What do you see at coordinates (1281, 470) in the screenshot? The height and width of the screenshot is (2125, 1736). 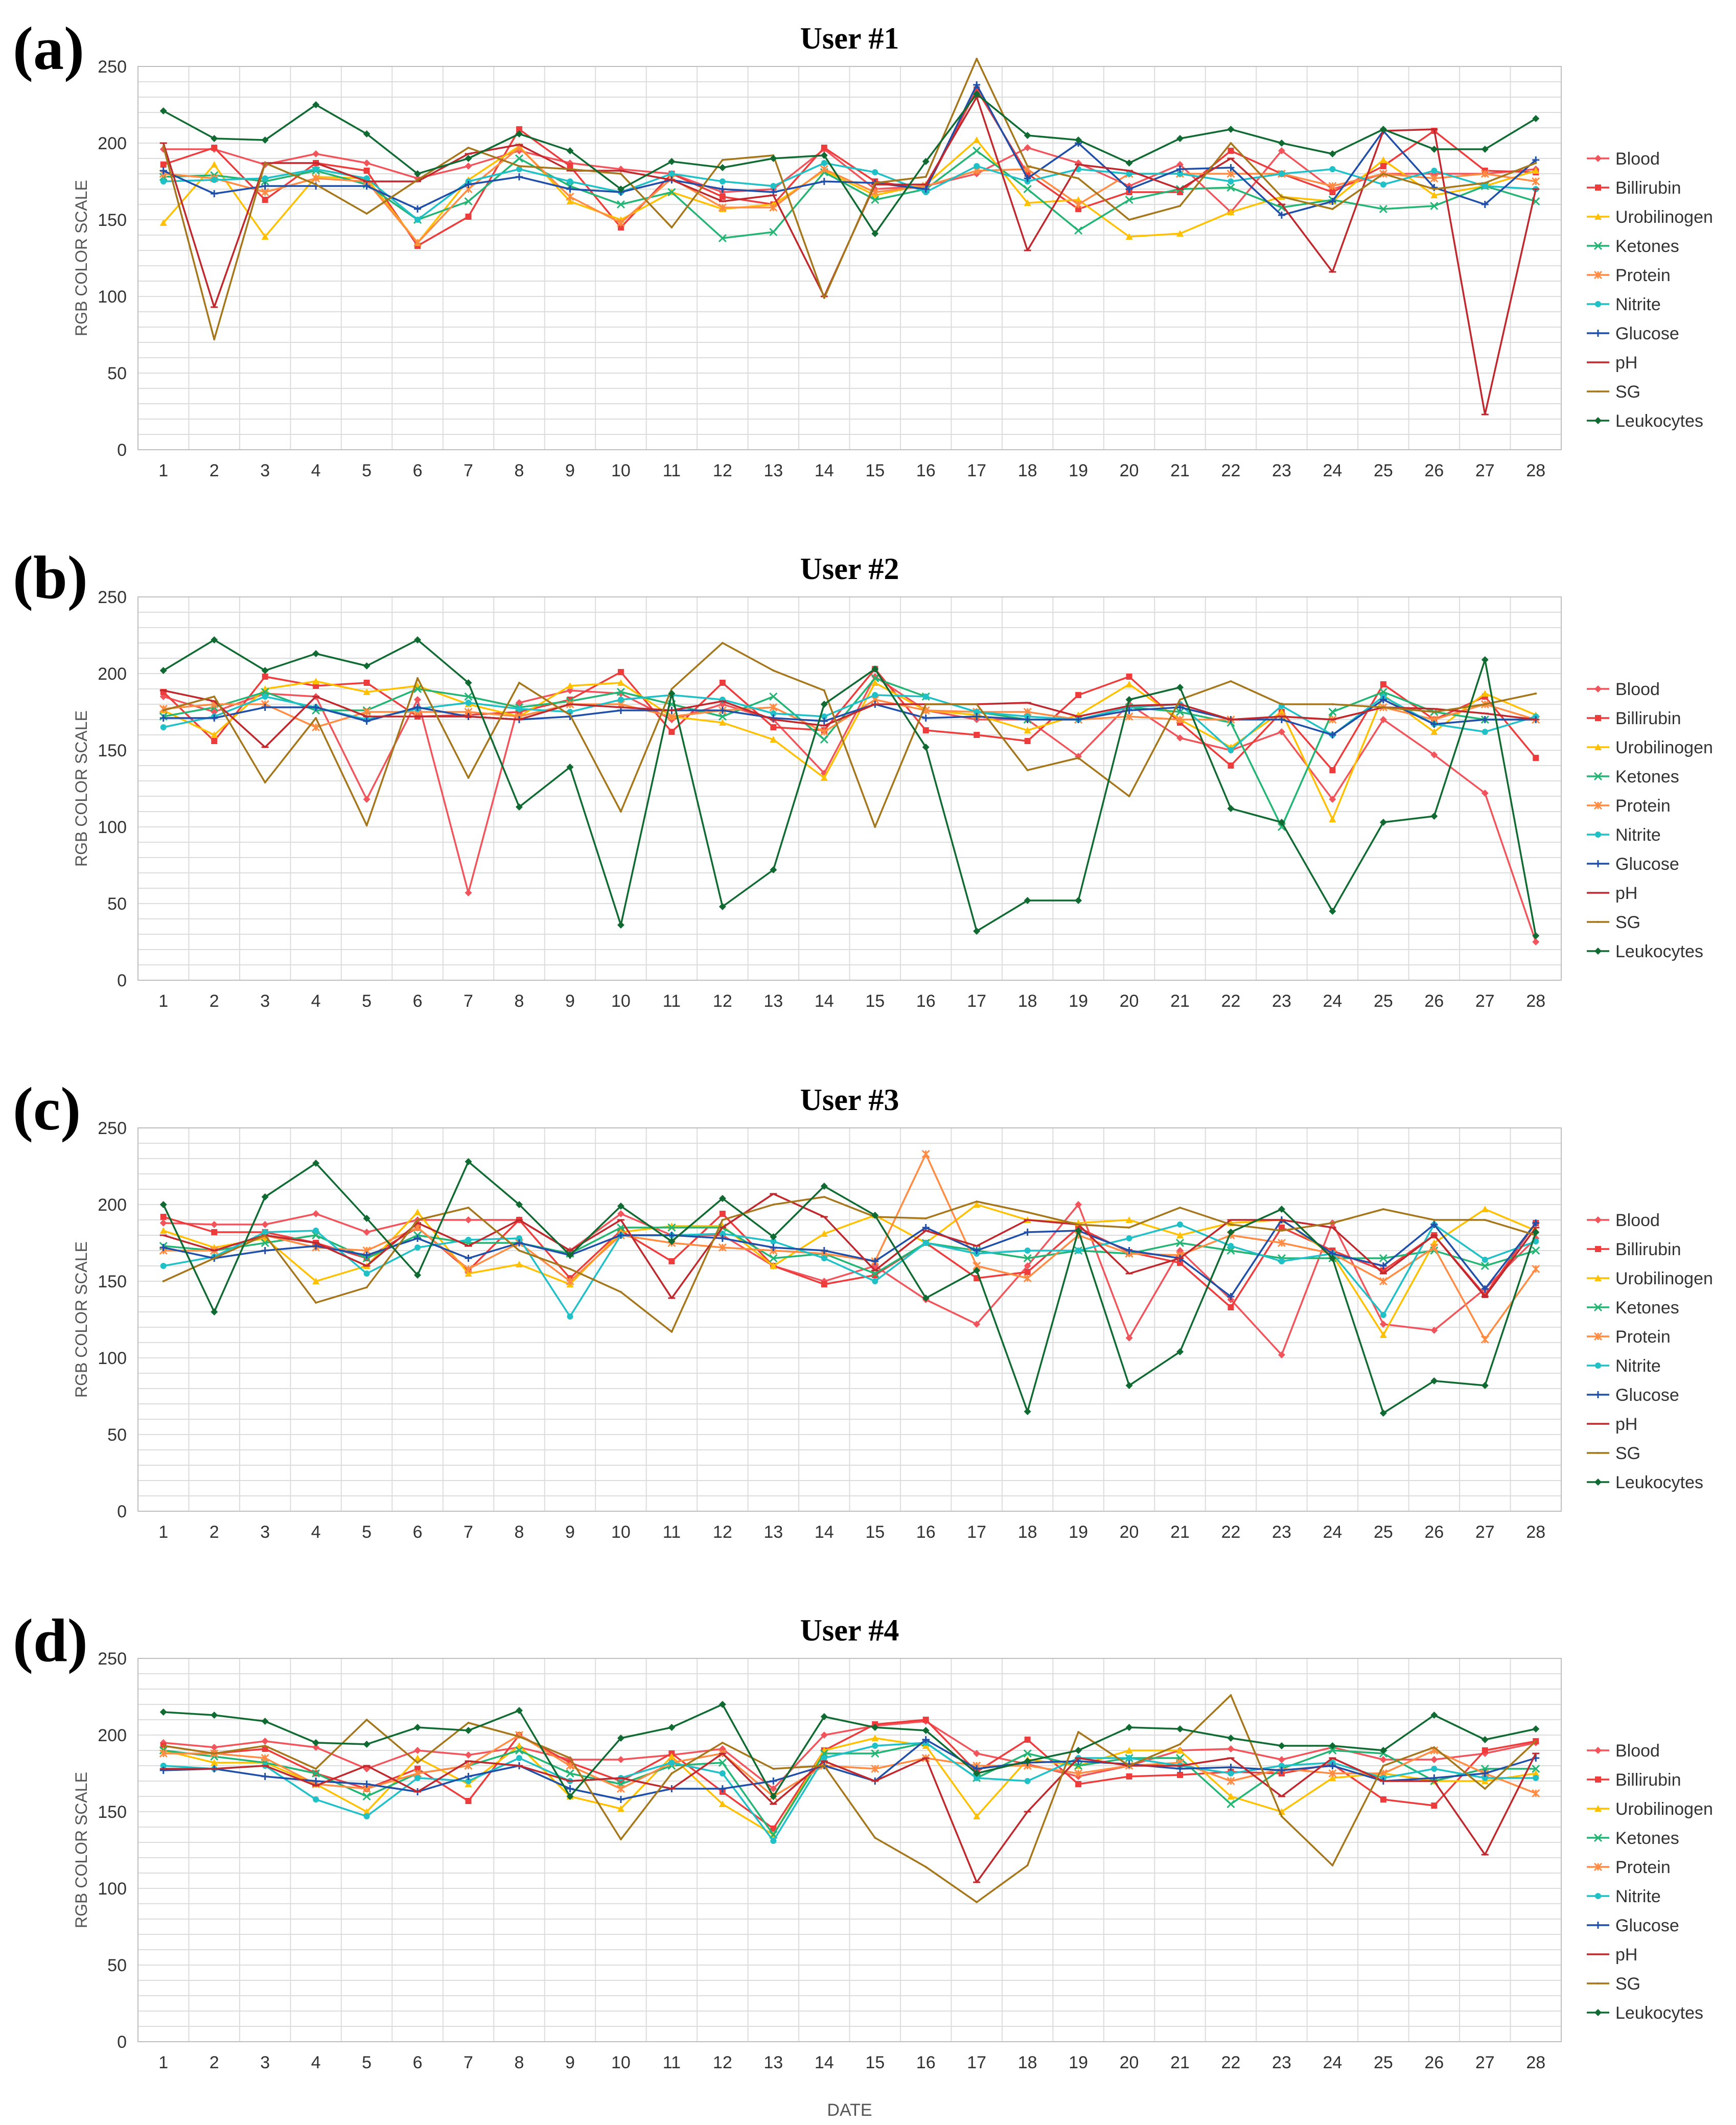 I see `x-tick-label: 23` at bounding box center [1281, 470].